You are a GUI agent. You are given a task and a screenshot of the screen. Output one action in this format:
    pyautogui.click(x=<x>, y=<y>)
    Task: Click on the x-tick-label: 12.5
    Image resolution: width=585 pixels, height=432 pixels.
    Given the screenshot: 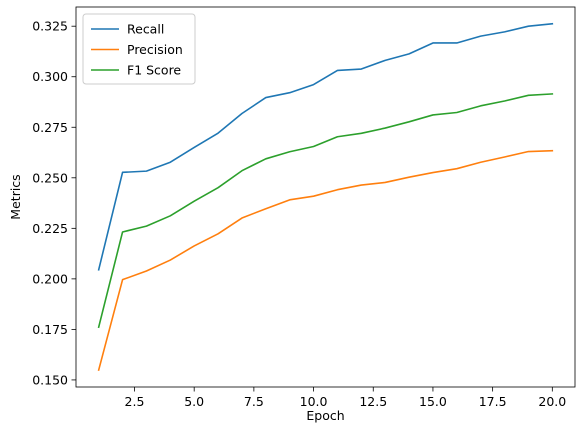 What is the action you would take?
    pyautogui.click(x=373, y=401)
    